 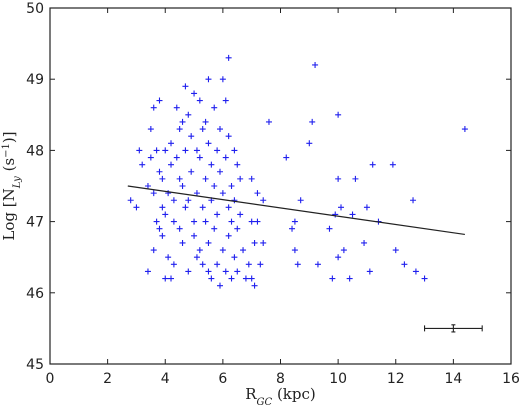 I want to click on fit-line, so click(x=296, y=210).